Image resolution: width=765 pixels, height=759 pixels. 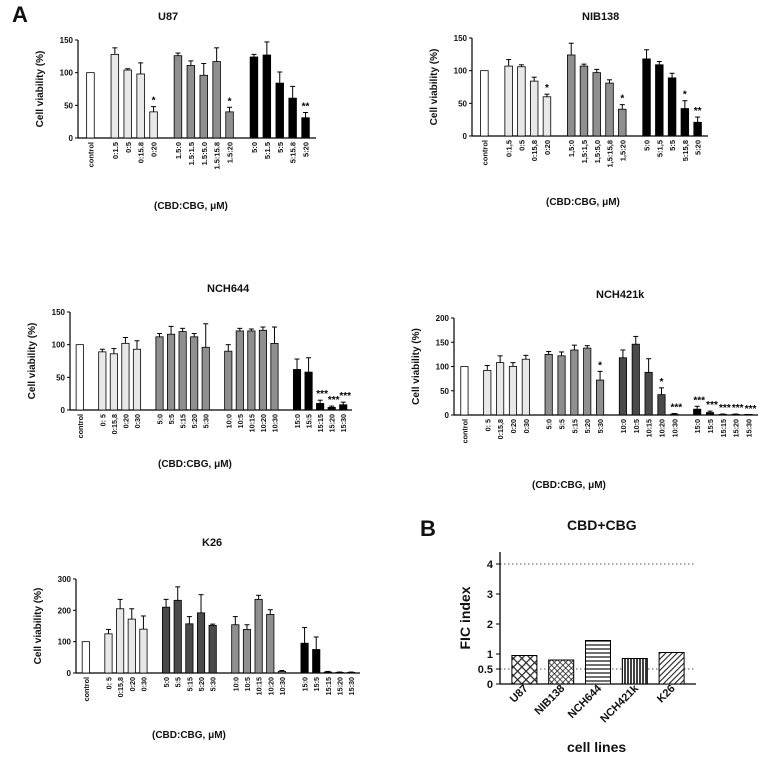 I want to click on x-tick-label: 10:20, so click(x=263, y=423).